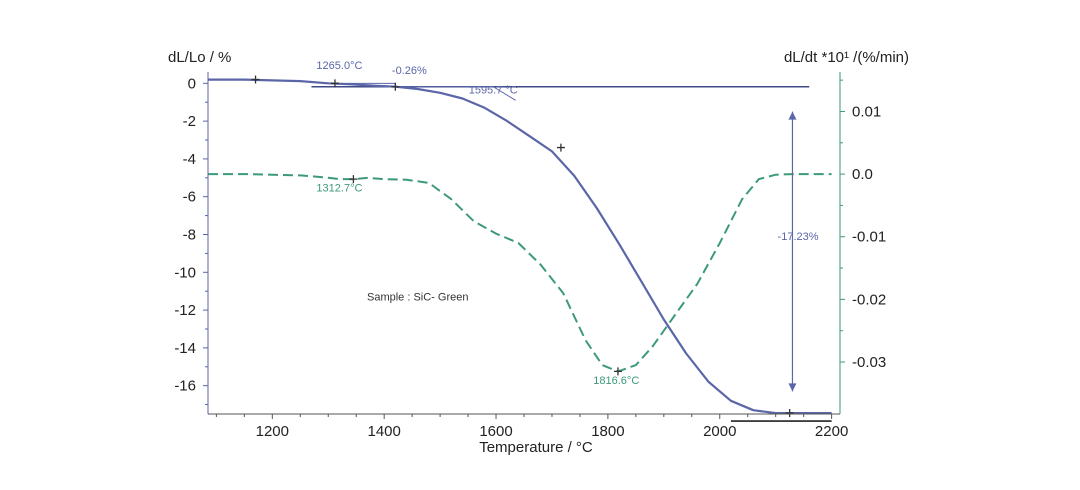 This screenshot has width=1080, height=490. I want to click on y-right-tick-label: -0.03, so click(869, 362).